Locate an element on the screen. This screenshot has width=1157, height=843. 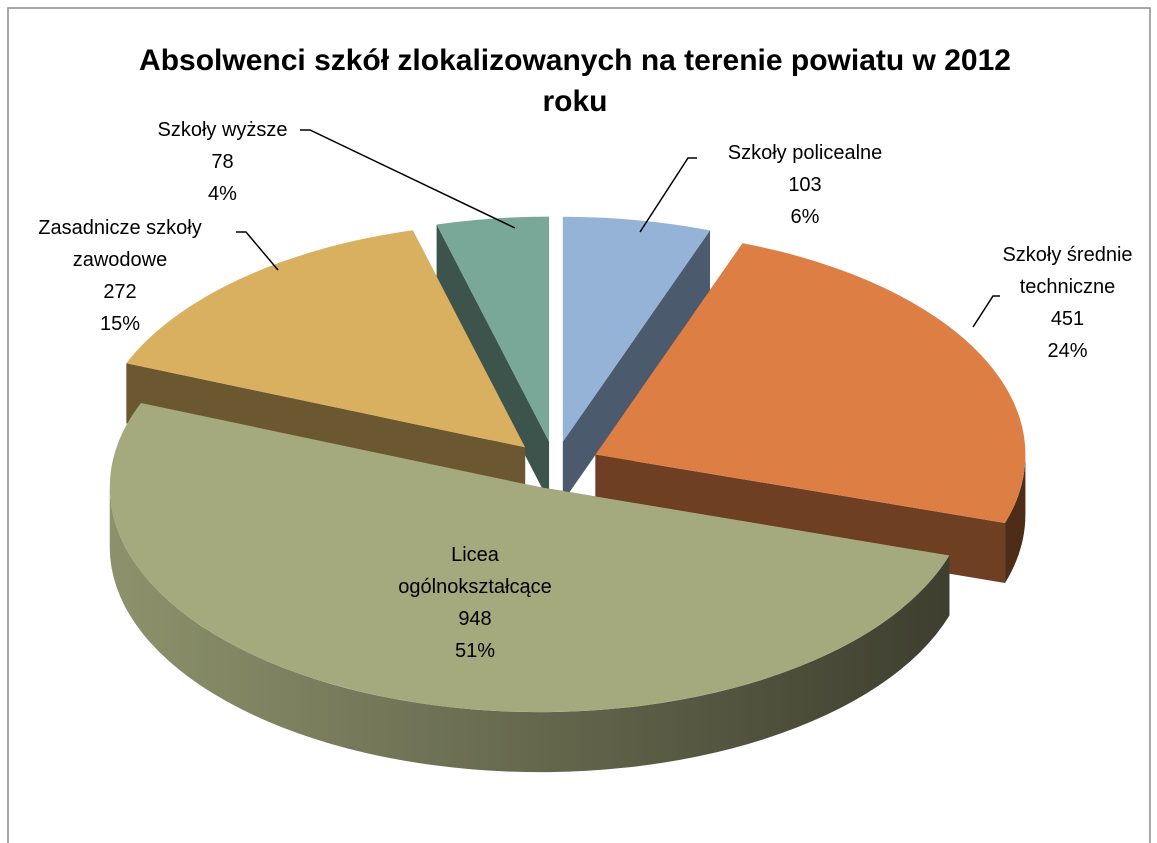
data-label: Szkoły policealne 103 6% is located at coordinates (805, 185).